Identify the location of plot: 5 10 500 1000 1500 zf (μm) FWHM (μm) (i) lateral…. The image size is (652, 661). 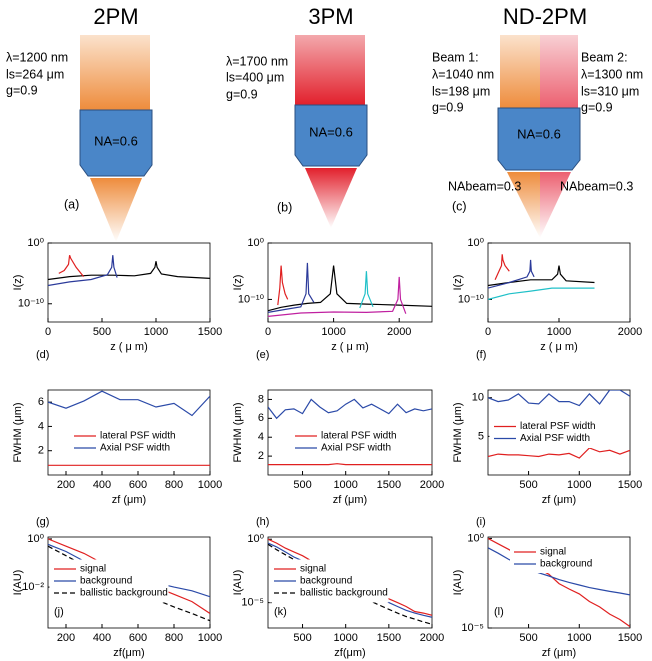
(547, 458).